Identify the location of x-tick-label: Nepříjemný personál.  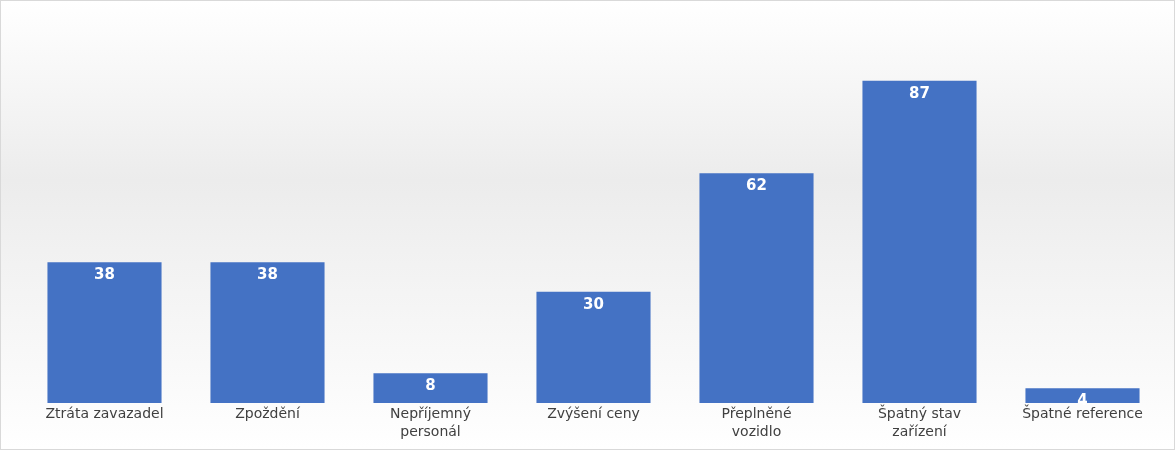
(430, 422).